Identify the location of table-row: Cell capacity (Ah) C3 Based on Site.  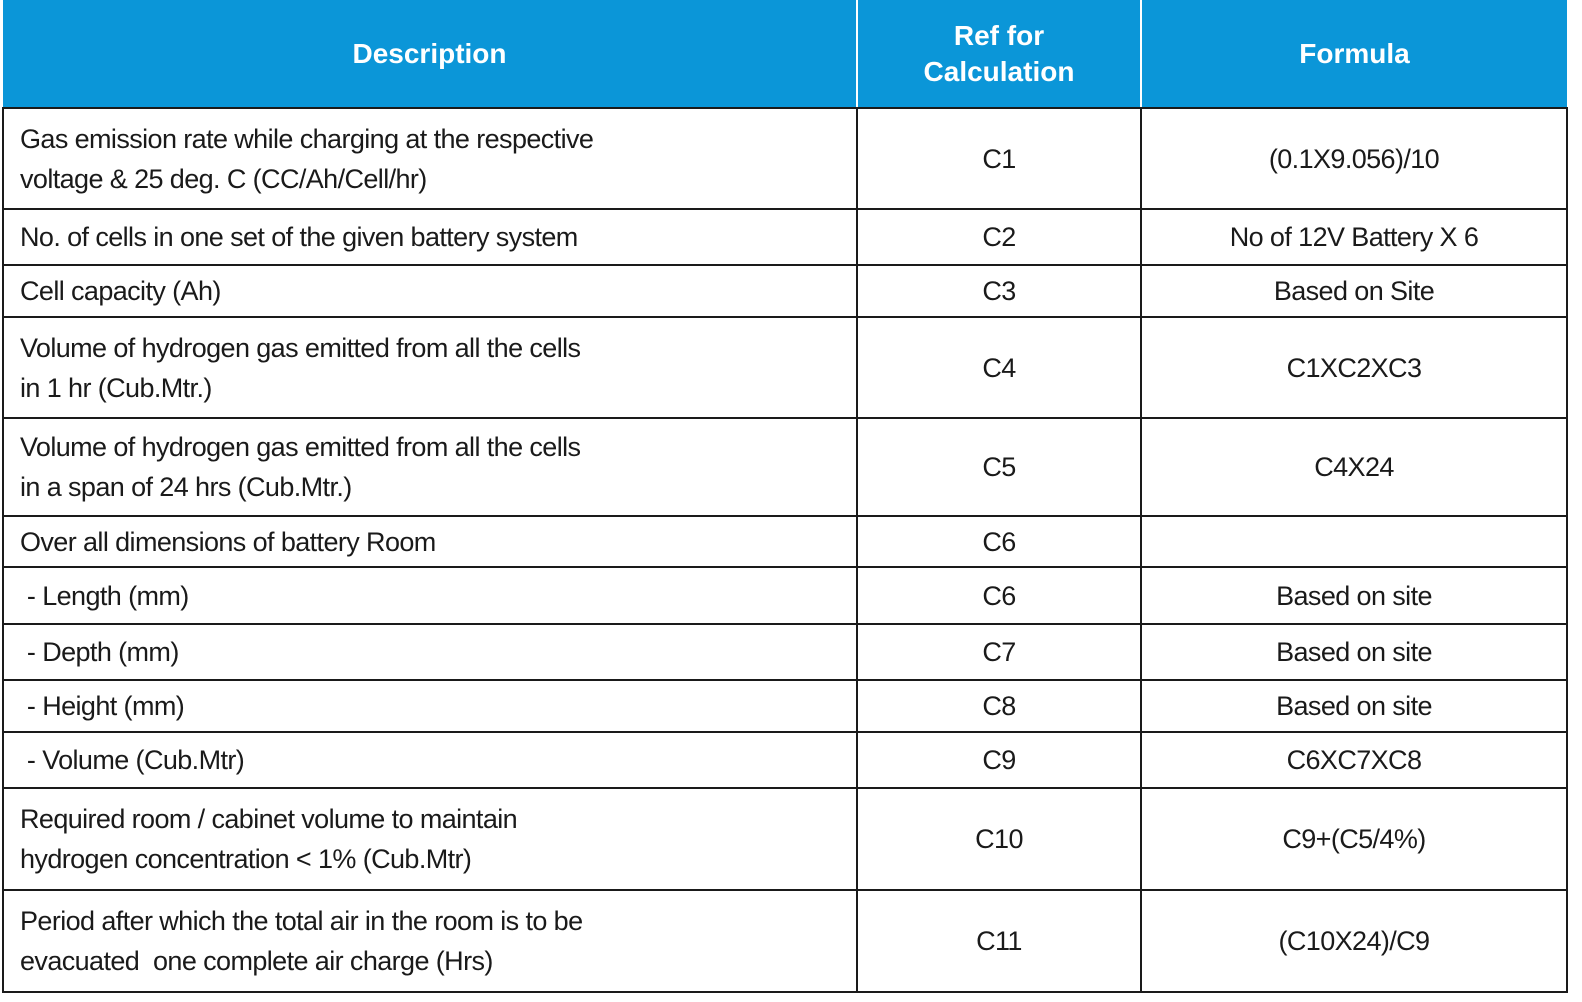
(785, 291).